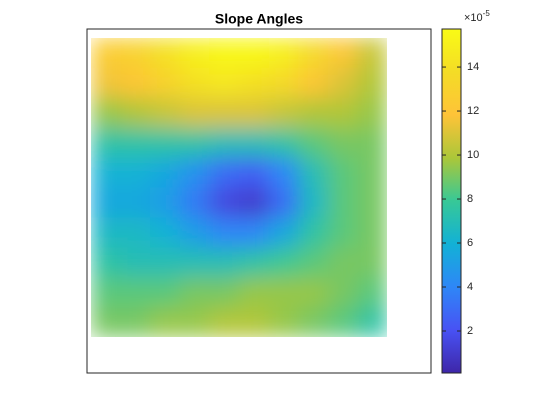 This screenshot has height=420, width=560. Describe the element at coordinates (487, 13) in the screenshot. I see `multiplier-exponent: -5` at that location.